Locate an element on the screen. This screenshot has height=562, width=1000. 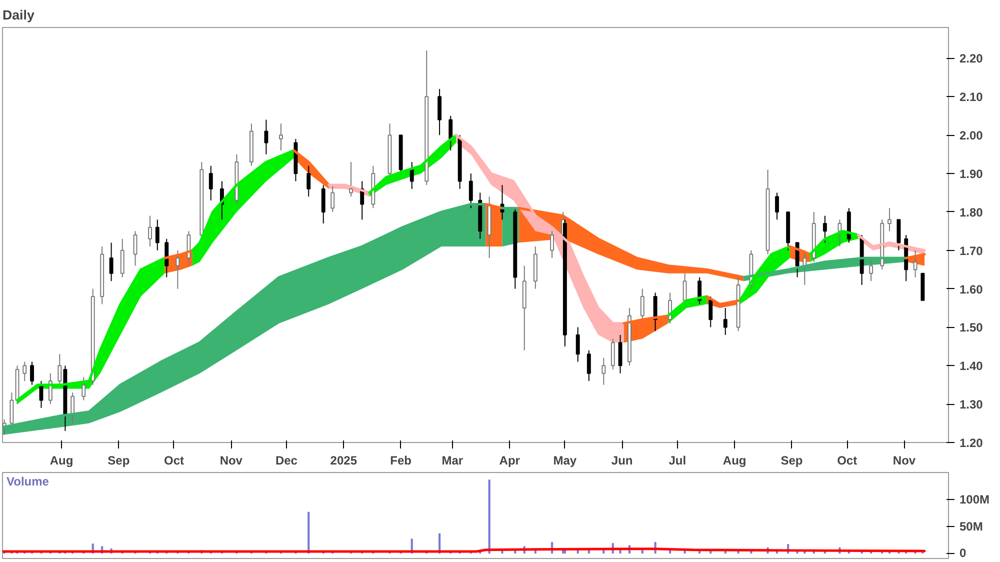
x-tick-label: Apr is located at coordinates (509, 461).